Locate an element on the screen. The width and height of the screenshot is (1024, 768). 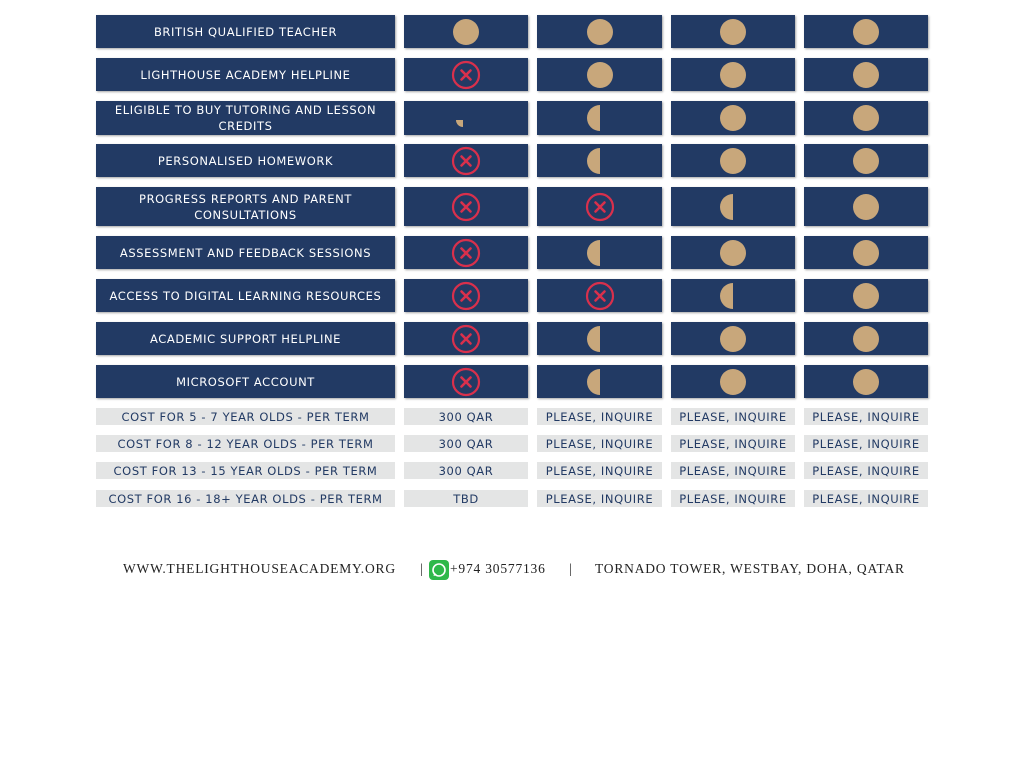
website: WWW.THELIGHTHOUSEACADEMY.ORG is located at coordinates (259, 568).